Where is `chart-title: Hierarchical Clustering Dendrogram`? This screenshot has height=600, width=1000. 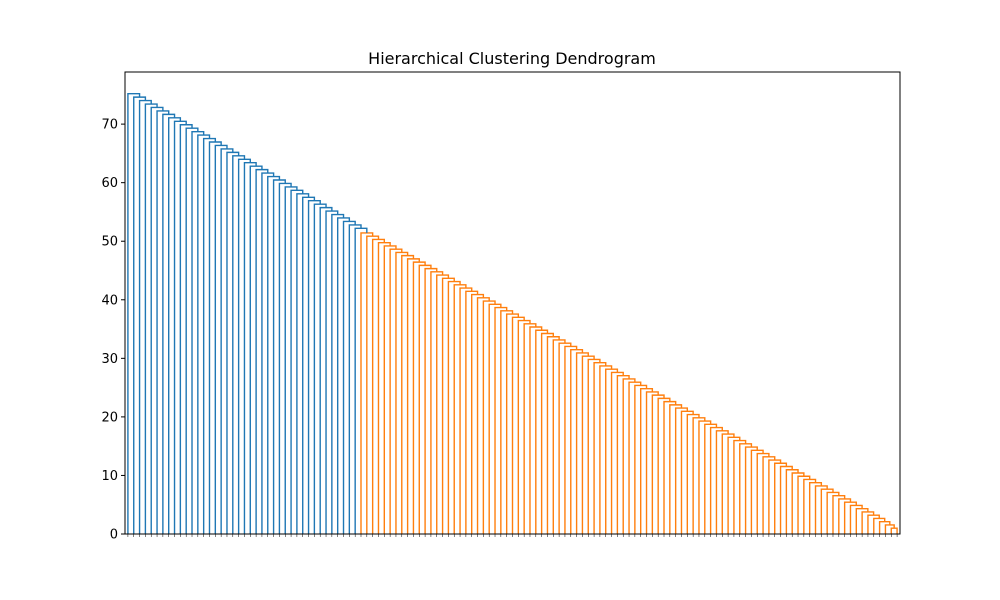 chart-title: Hierarchical Clustering Dendrogram is located at coordinates (512, 58).